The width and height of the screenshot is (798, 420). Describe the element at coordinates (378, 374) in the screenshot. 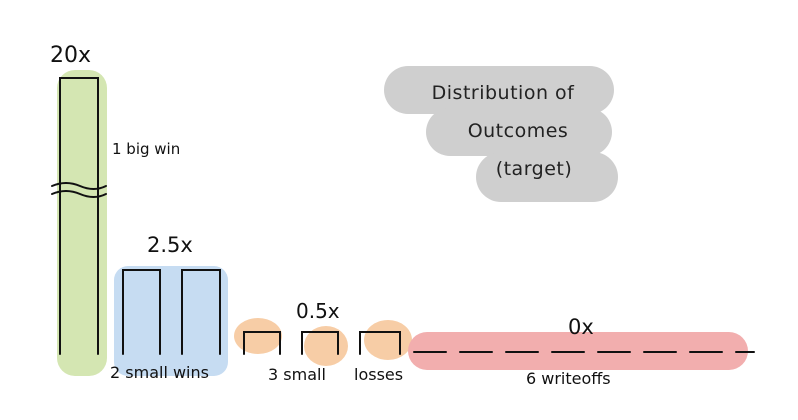

I see `small-losses-label-b: losses` at that location.